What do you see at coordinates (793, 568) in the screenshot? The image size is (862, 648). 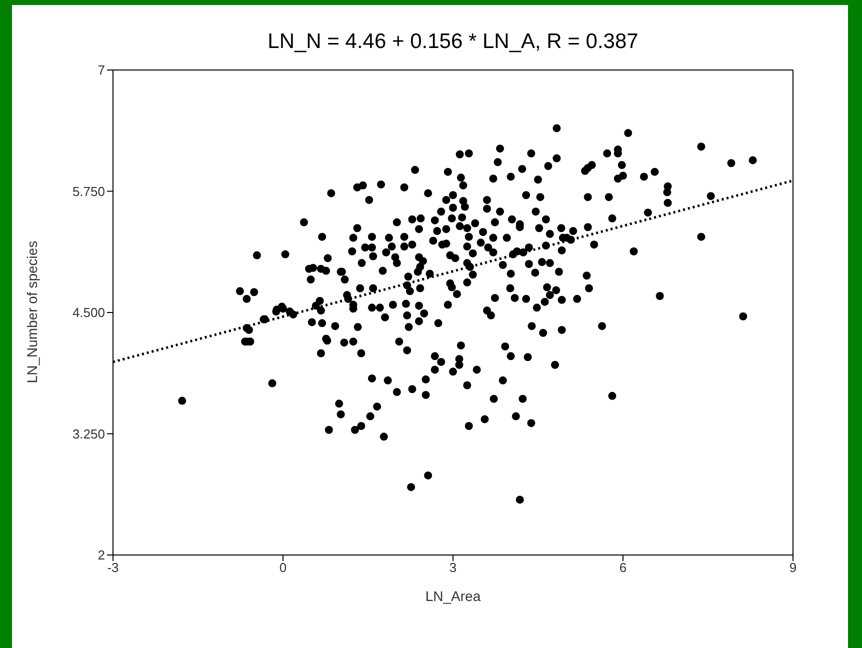 I see `x-tick-label: 9` at bounding box center [793, 568].